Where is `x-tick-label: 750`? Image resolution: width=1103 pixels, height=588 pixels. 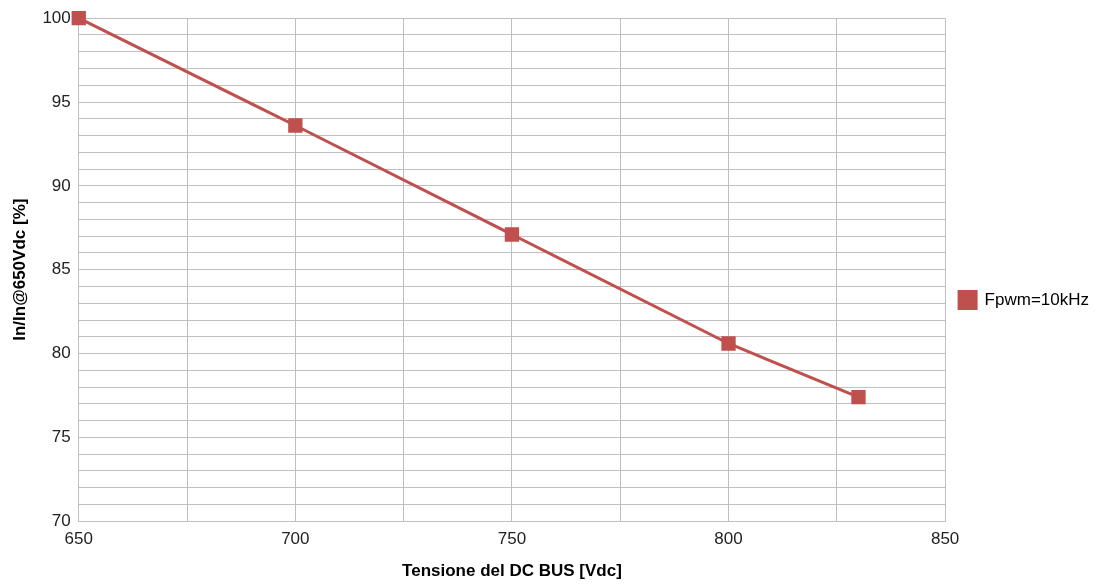 x-tick-label: 750 is located at coordinates (512, 539).